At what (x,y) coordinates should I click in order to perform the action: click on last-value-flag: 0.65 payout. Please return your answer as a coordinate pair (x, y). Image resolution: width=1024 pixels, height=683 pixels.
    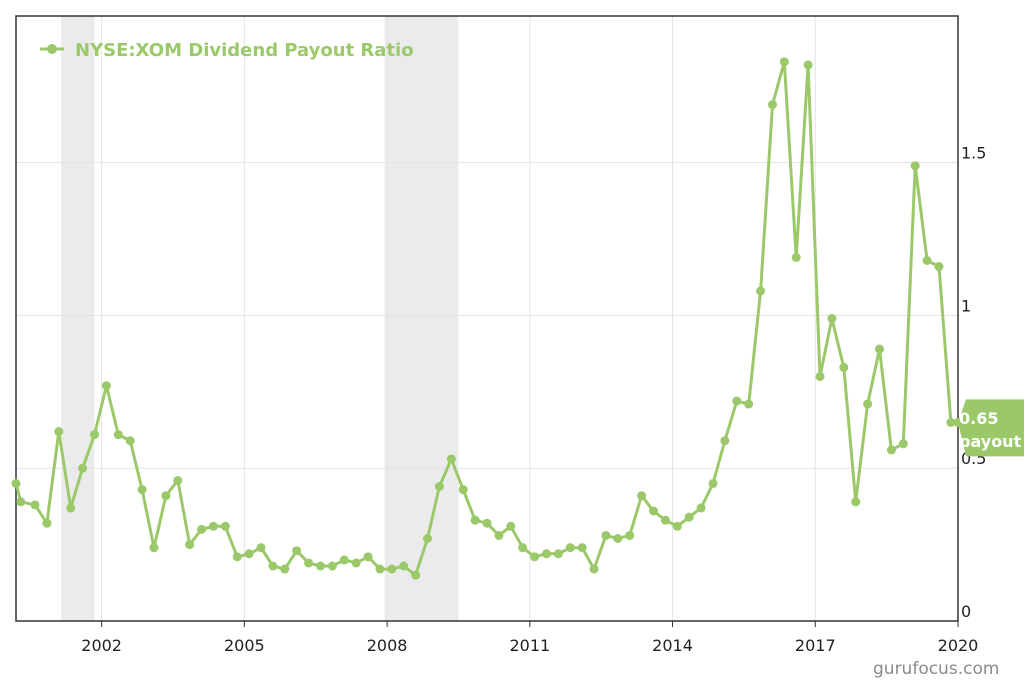
    Looking at the image, I should click on (991, 428).